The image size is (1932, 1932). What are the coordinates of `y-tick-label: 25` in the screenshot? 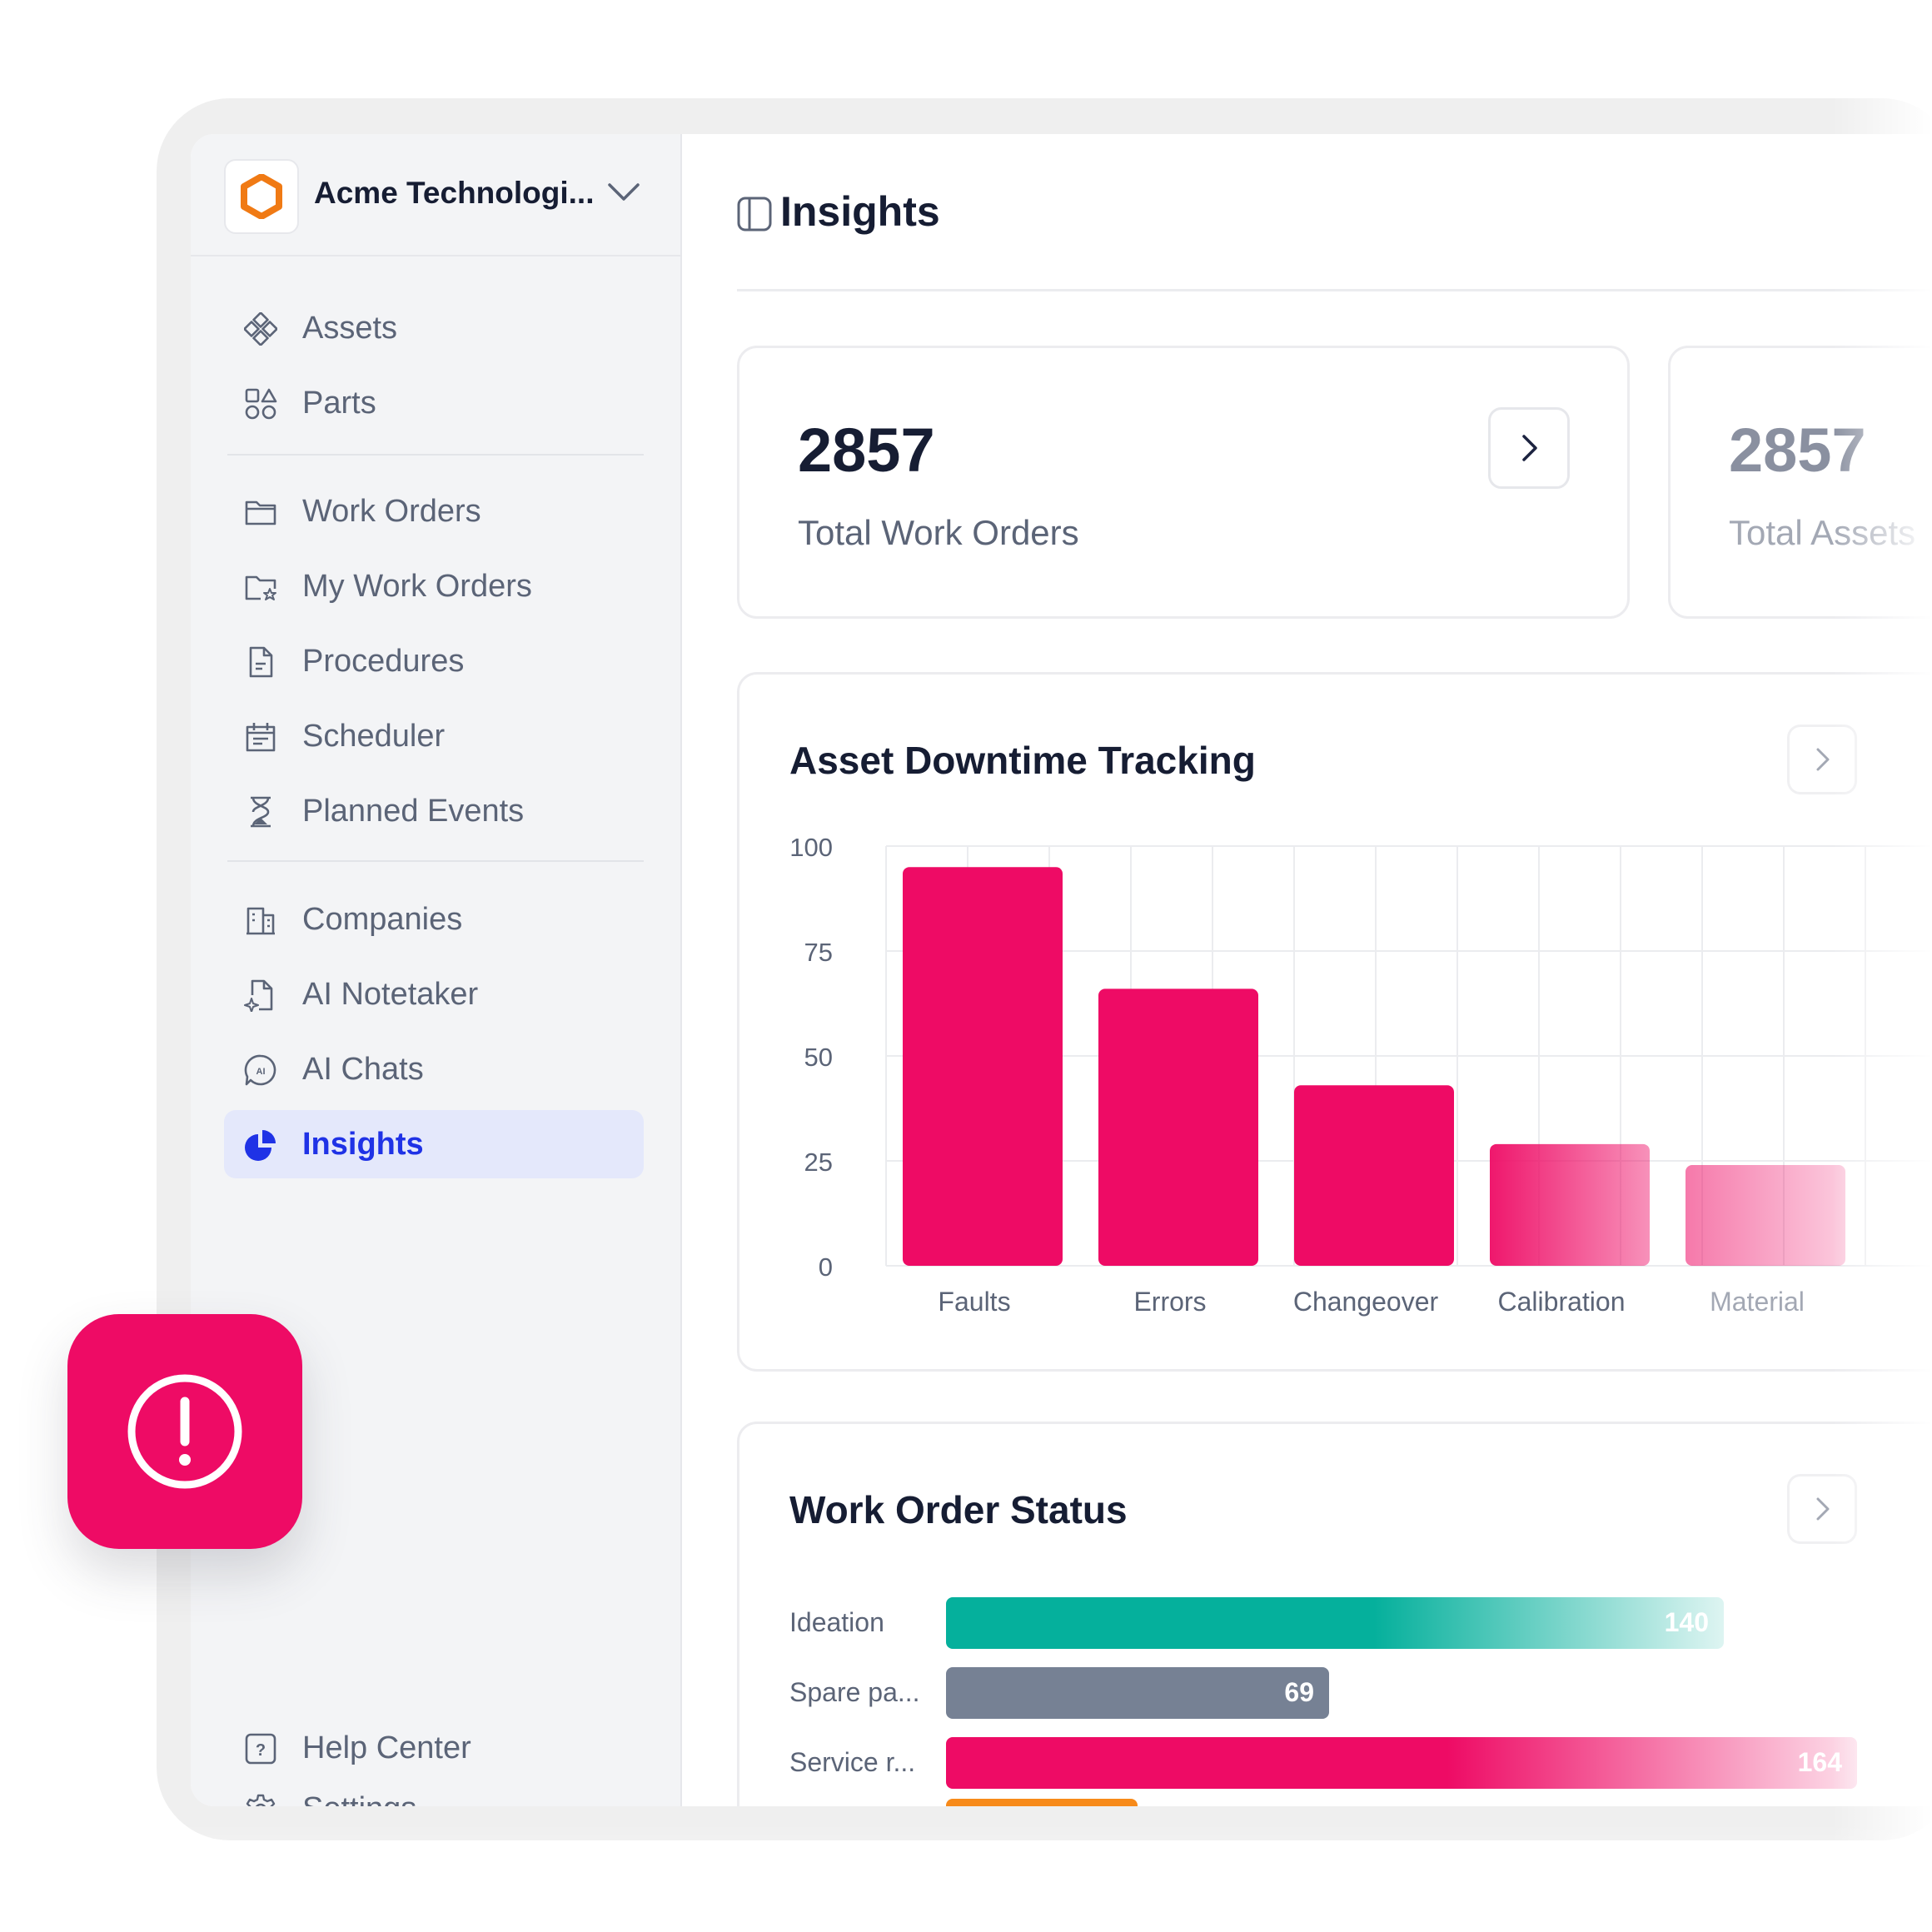 It's located at (818, 1162).